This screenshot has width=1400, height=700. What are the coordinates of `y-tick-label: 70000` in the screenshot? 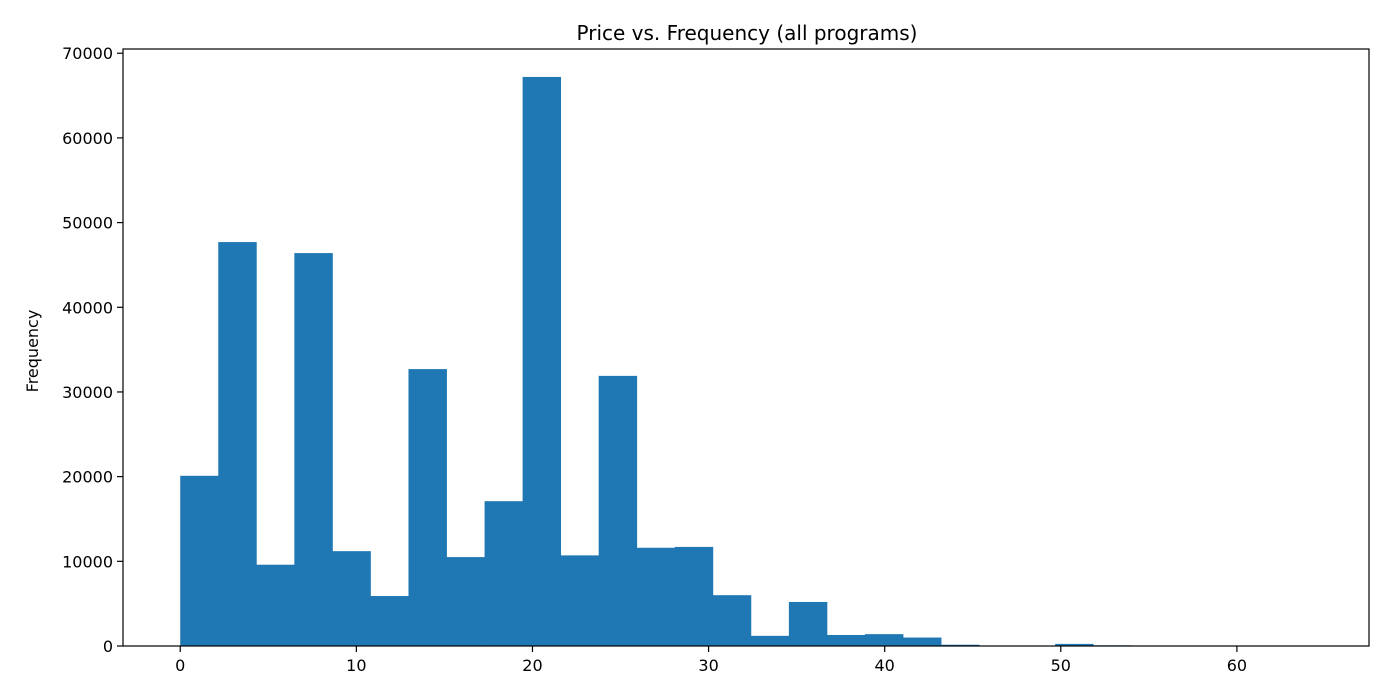 It's located at (87, 53).